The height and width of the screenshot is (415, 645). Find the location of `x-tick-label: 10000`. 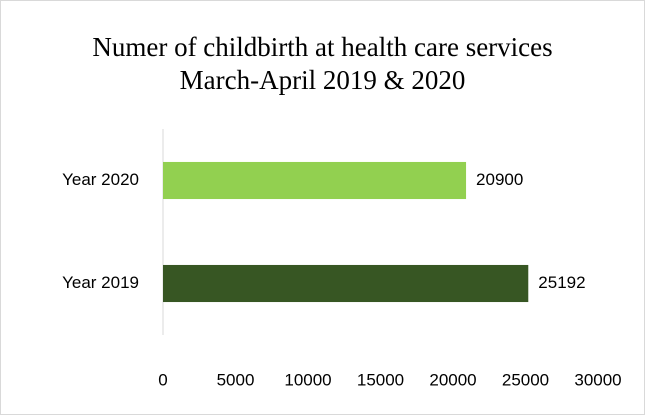

x-tick-label: 10000 is located at coordinates (307, 379).